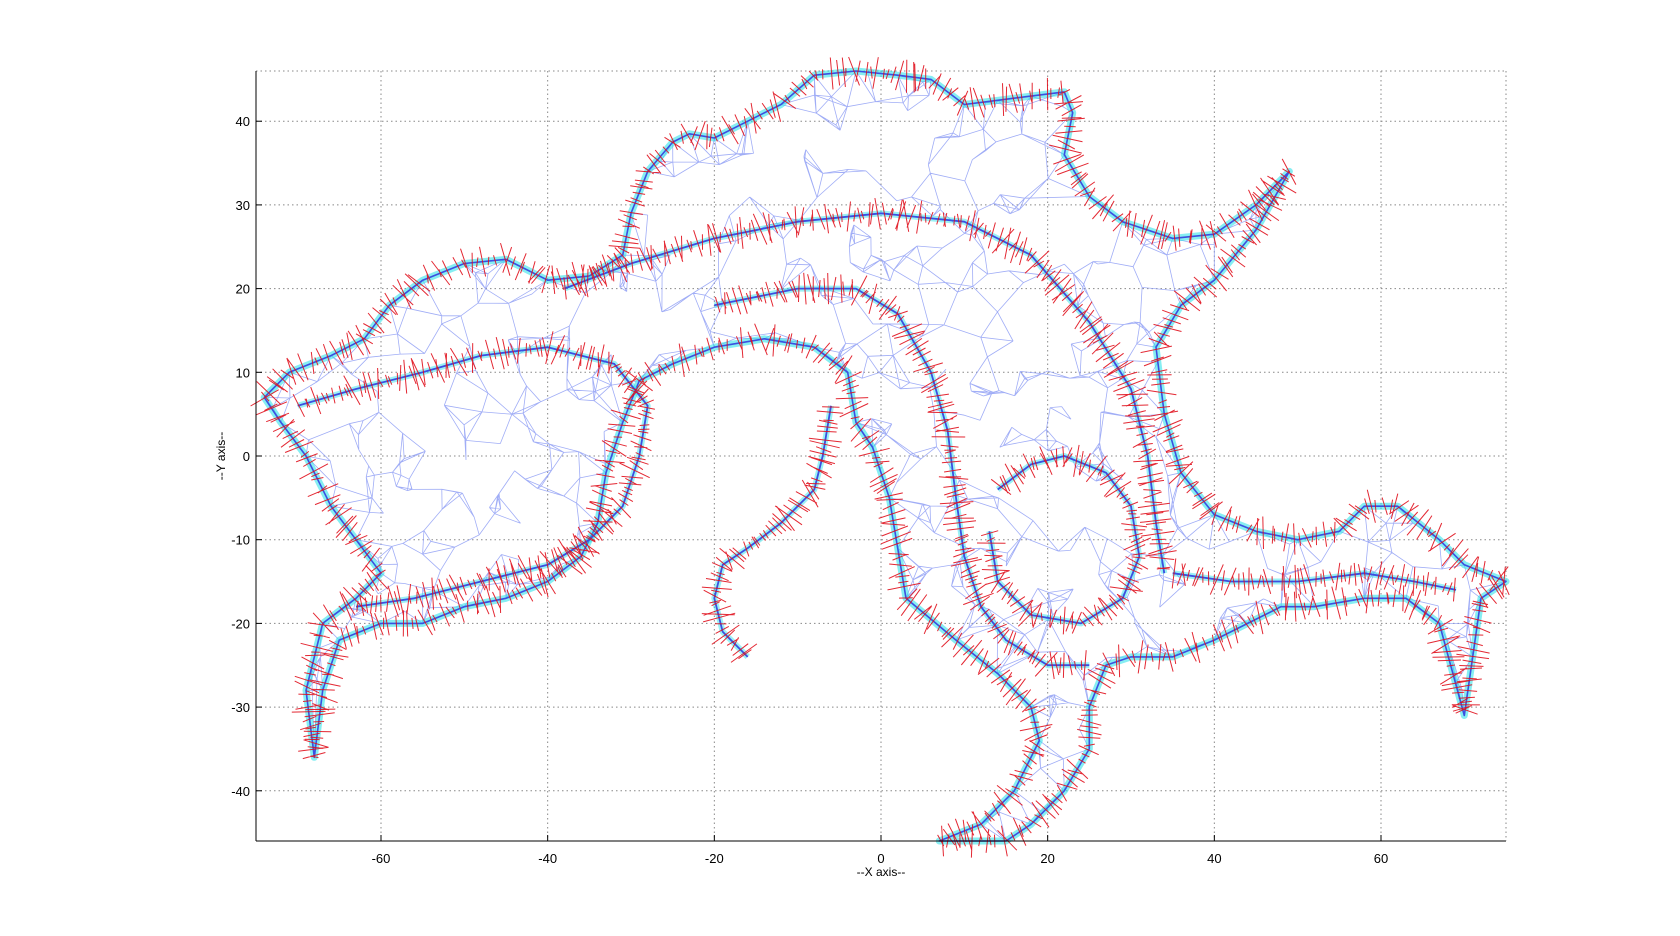 This screenshot has height=936, width=1680. Describe the element at coordinates (246, 456) in the screenshot. I see `y-tick-label: 0` at that location.